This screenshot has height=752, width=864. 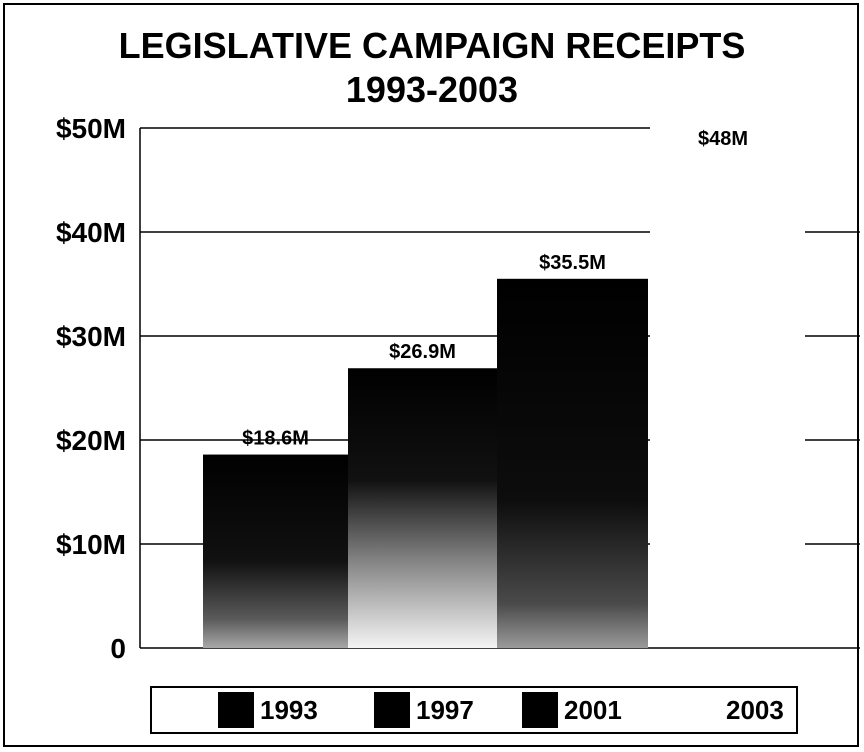 I want to click on y-tick-label: $40M, so click(x=91, y=232).